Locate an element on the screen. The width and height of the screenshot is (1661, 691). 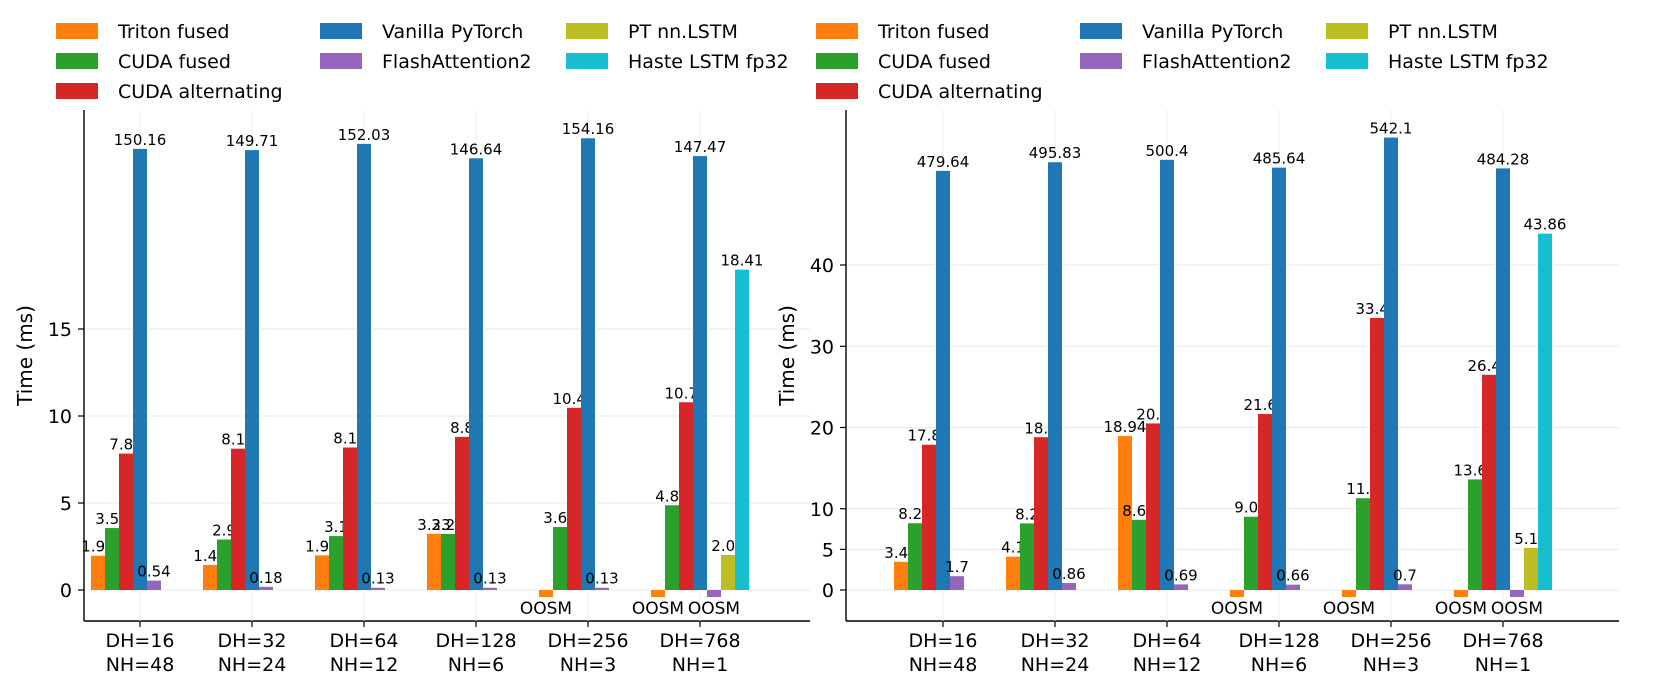
y-tick-label: 15 is located at coordinates (60, 330).